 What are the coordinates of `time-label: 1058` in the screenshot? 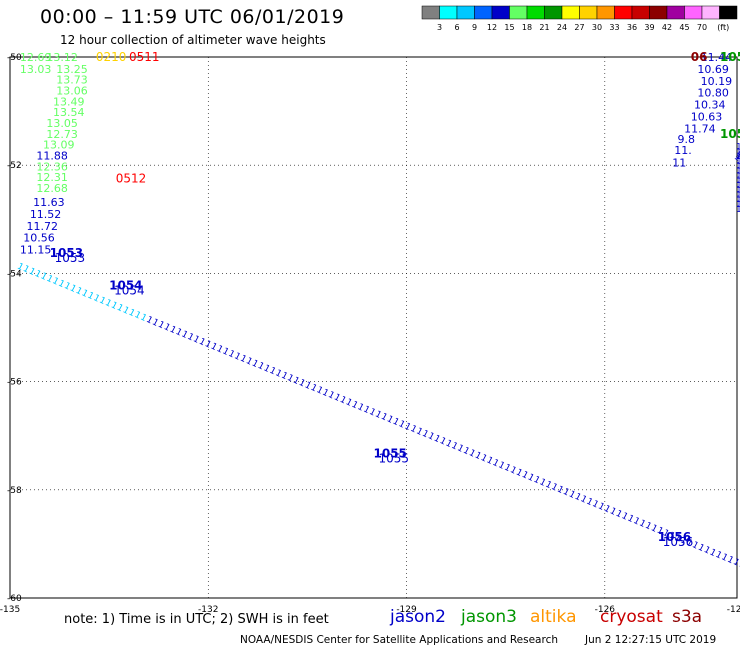 It's located at (730, 134).